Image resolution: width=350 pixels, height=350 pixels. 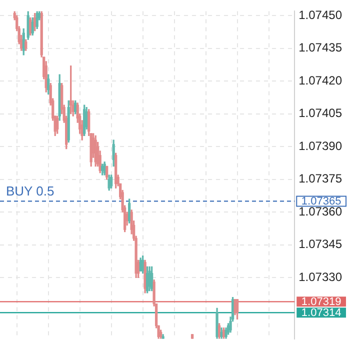 What do you see at coordinates (320, 113) in the screenshot?
I see `y-tick-label: 1.07405` at bounding box center [320, 113].